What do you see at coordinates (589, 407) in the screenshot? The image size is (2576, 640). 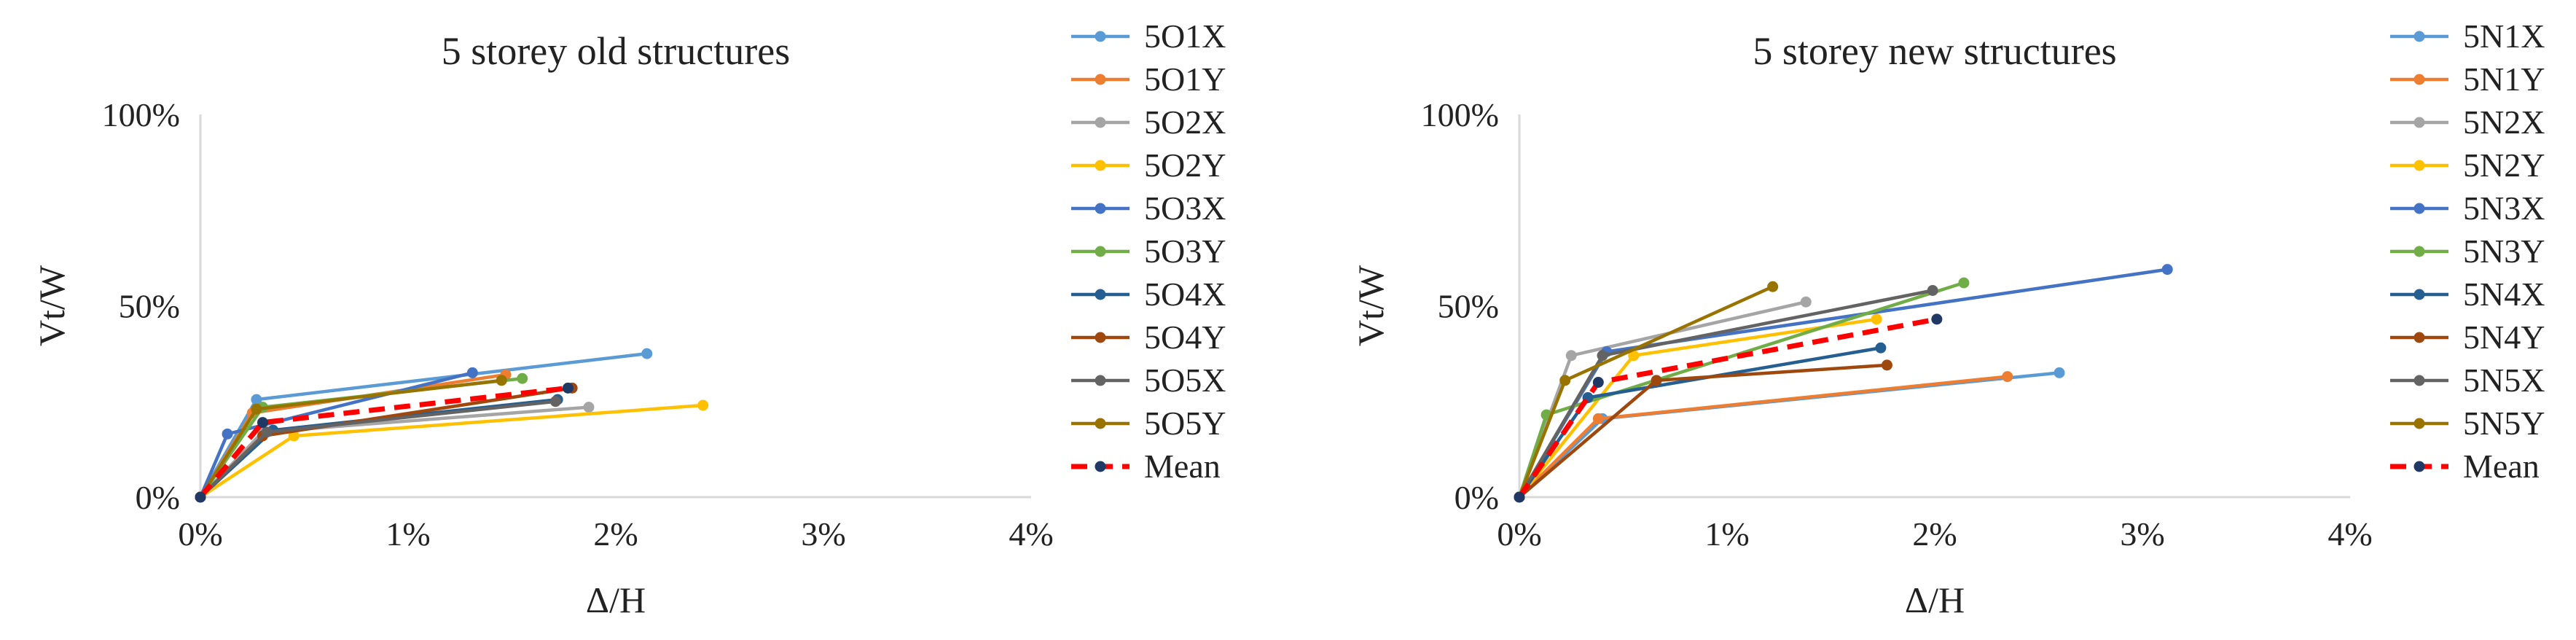 I see `data-point-5o2x` at bounding box center [589, 407].